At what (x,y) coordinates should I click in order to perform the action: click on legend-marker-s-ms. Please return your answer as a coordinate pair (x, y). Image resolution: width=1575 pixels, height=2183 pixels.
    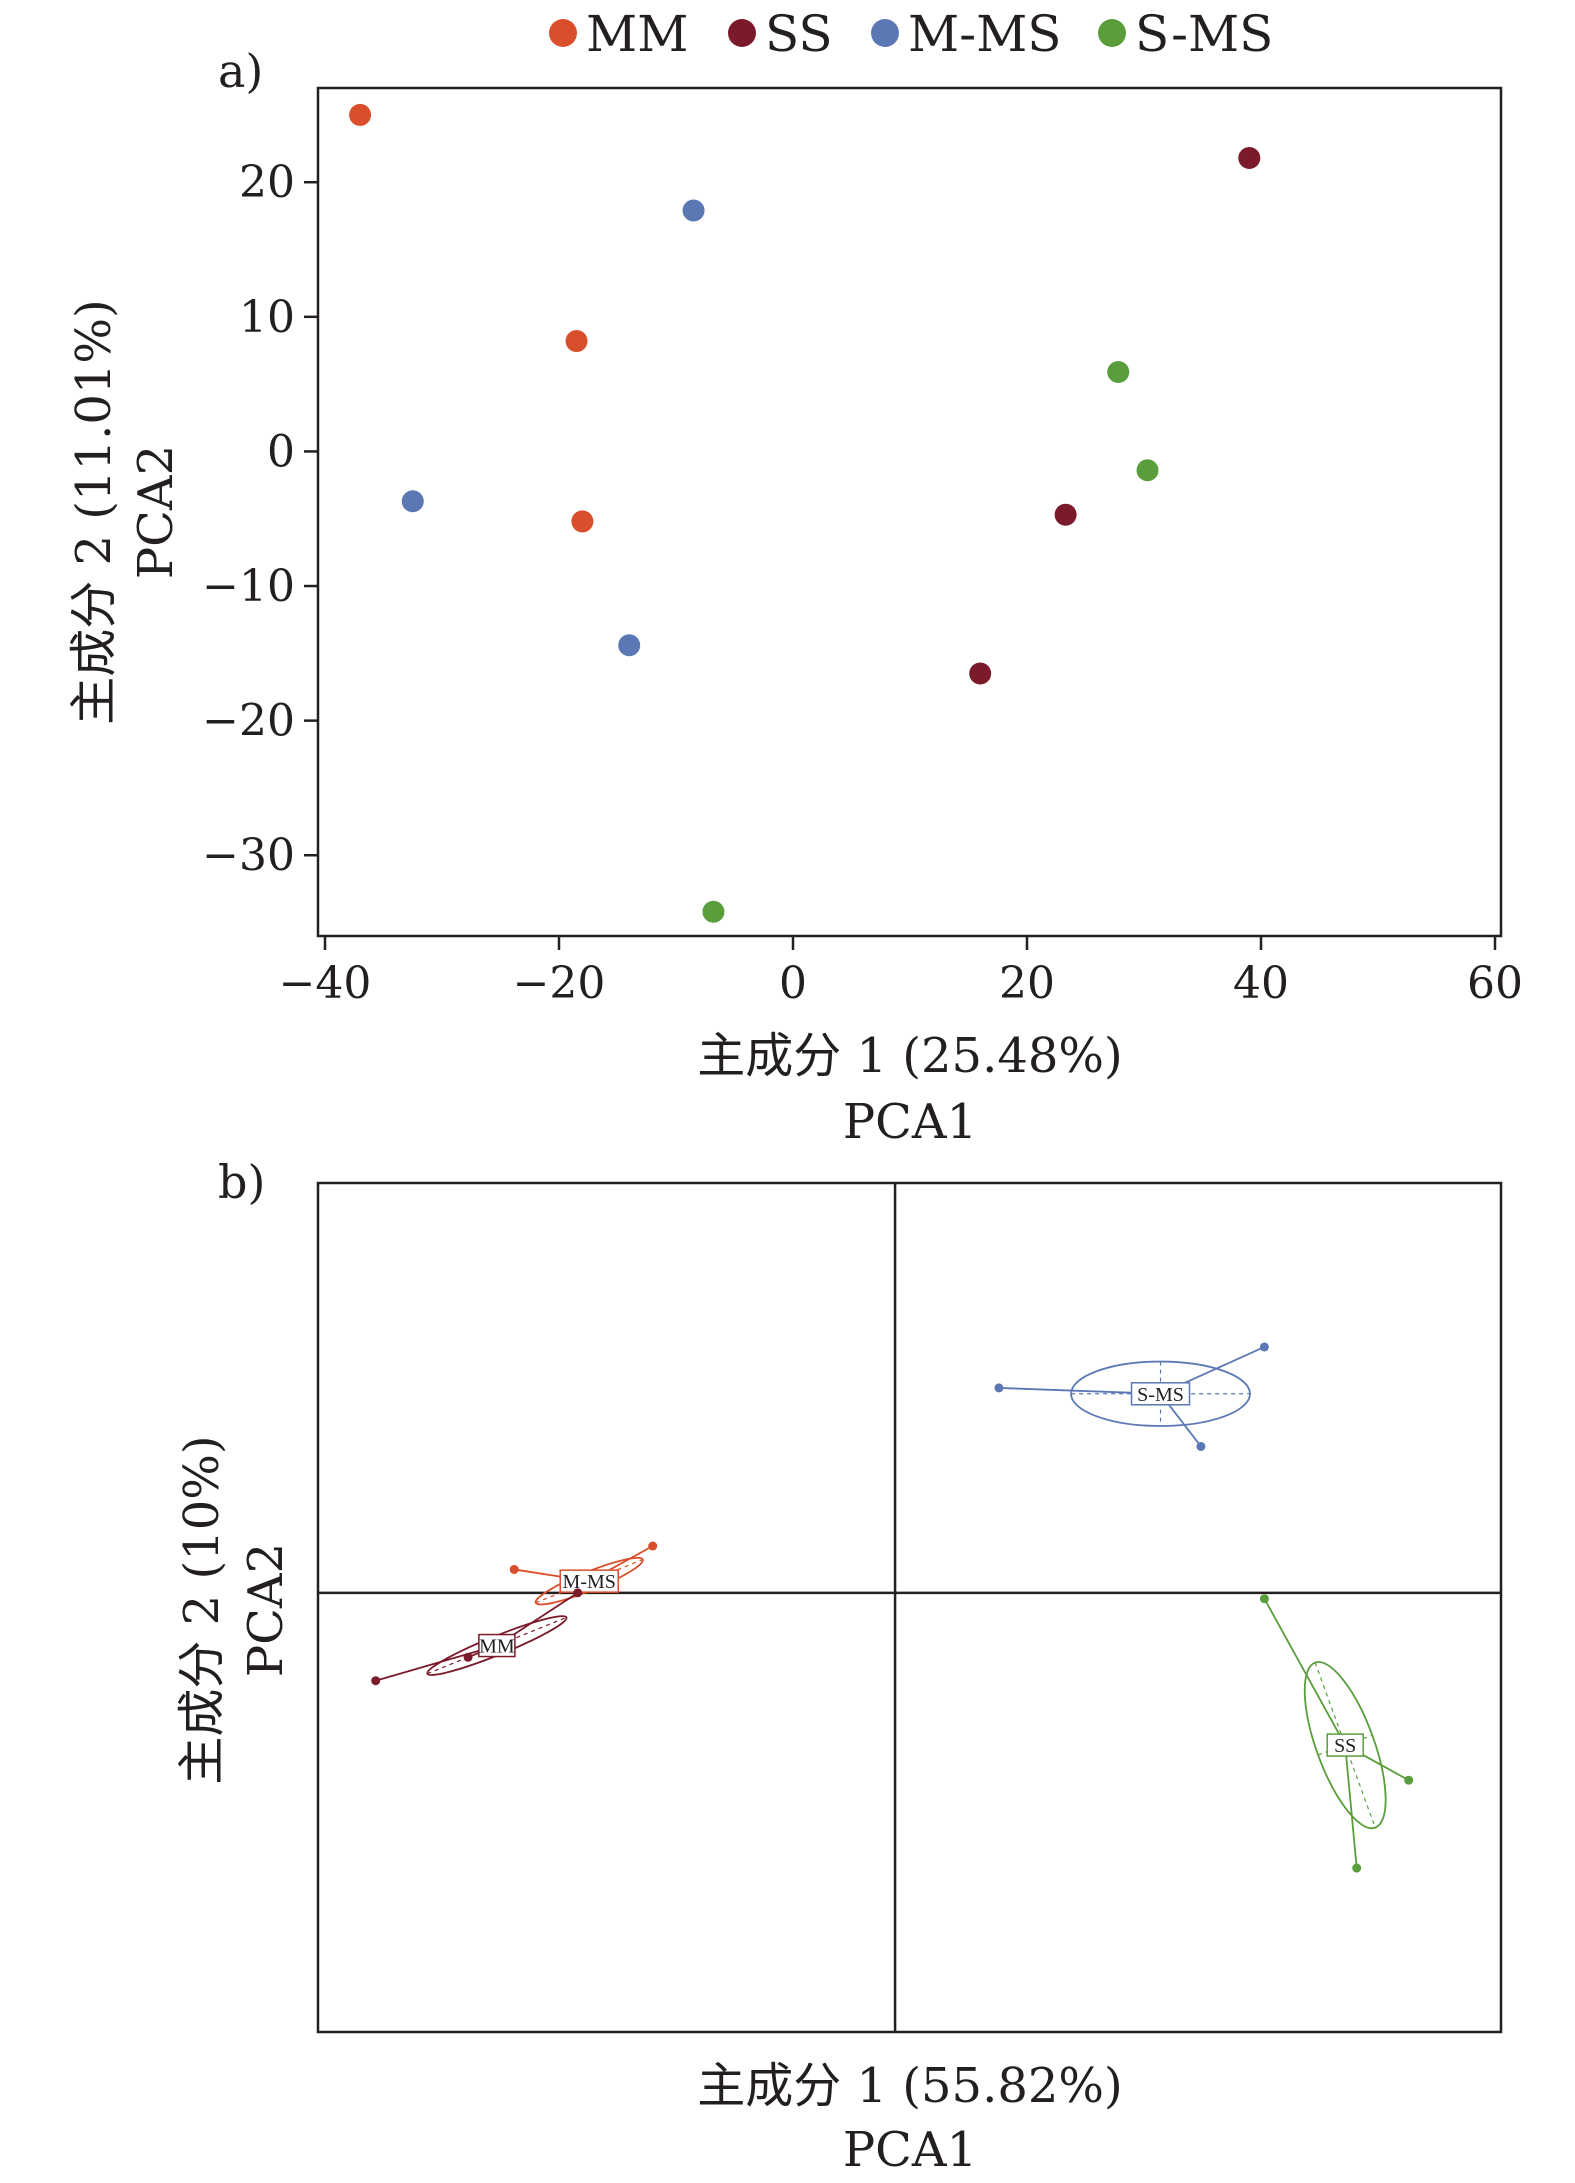
    Looking at the image, I should click on (1112, 33).